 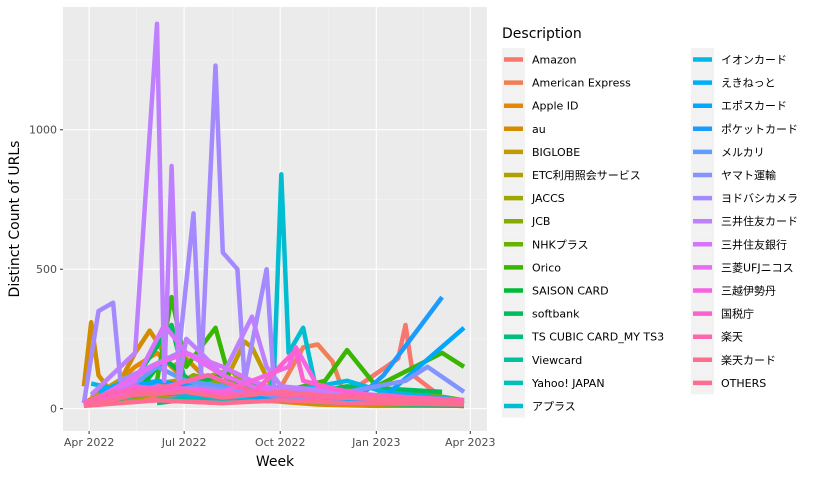 What do you see at coordinates (43, 130) in the screenshot?
I see `y-tick-label: 1000` at bounding box center [43, 130].